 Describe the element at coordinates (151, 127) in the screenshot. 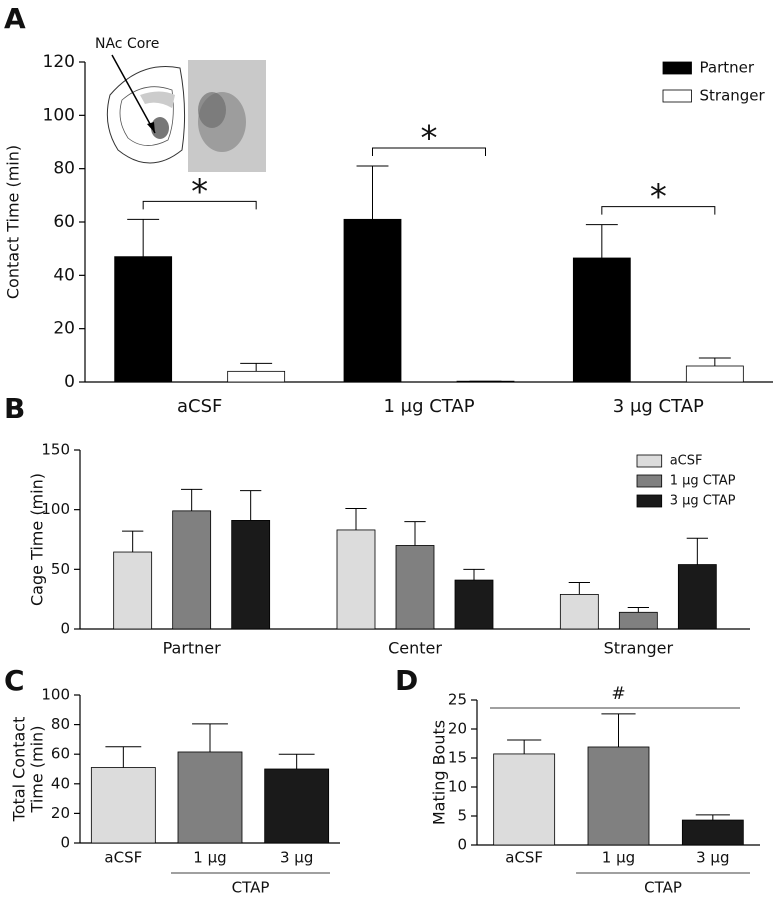

I see `arrow-head` at that location.